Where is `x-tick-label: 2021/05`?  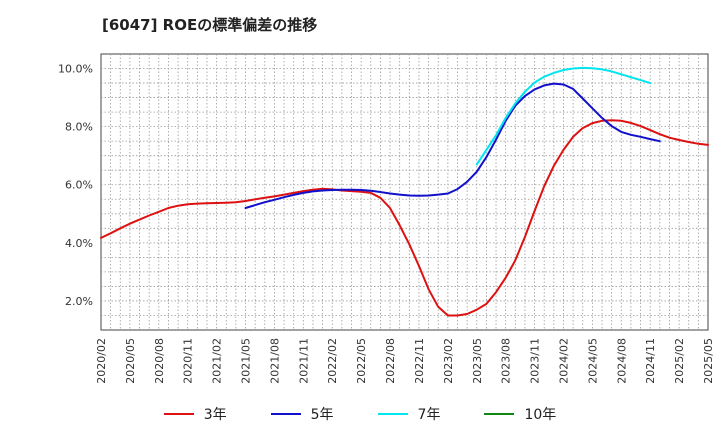 x-tick-label: 2021/05 is located at coordinates (246, 361).